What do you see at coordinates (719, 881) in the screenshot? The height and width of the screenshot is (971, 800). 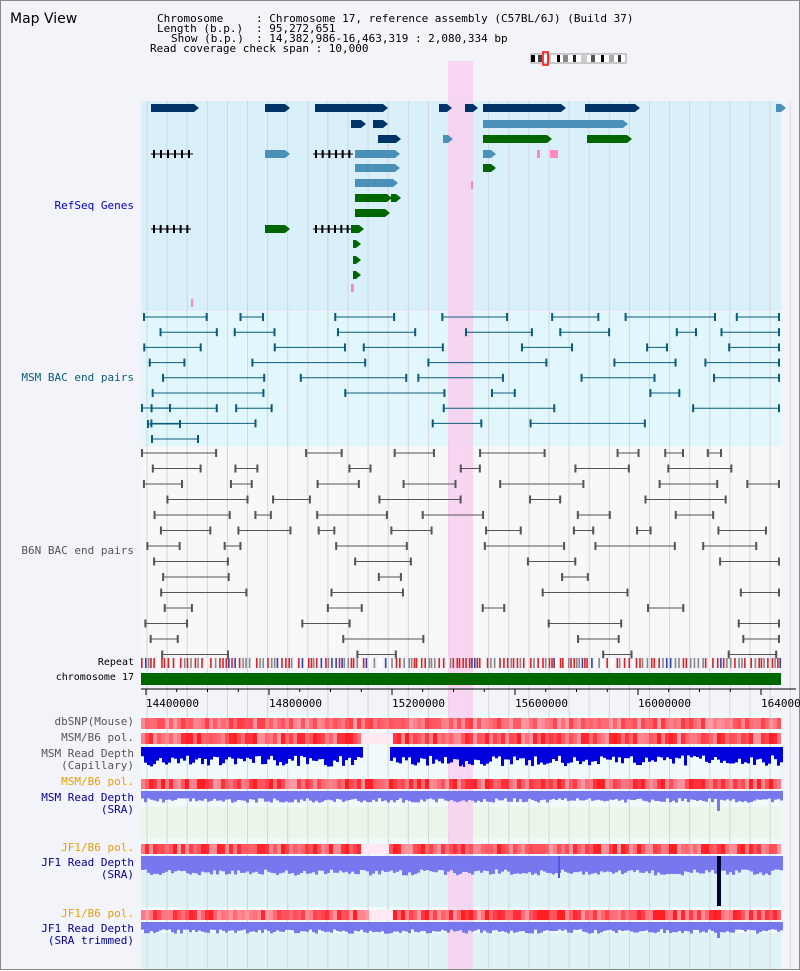 I see `depth-spike` at bounding box center [719, 881].